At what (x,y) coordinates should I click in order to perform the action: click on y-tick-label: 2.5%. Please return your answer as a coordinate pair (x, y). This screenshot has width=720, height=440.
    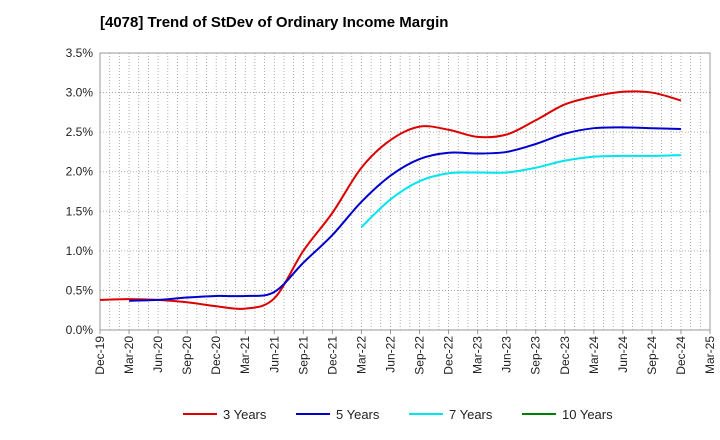
    Looking at the image, I should click on (80, 132).